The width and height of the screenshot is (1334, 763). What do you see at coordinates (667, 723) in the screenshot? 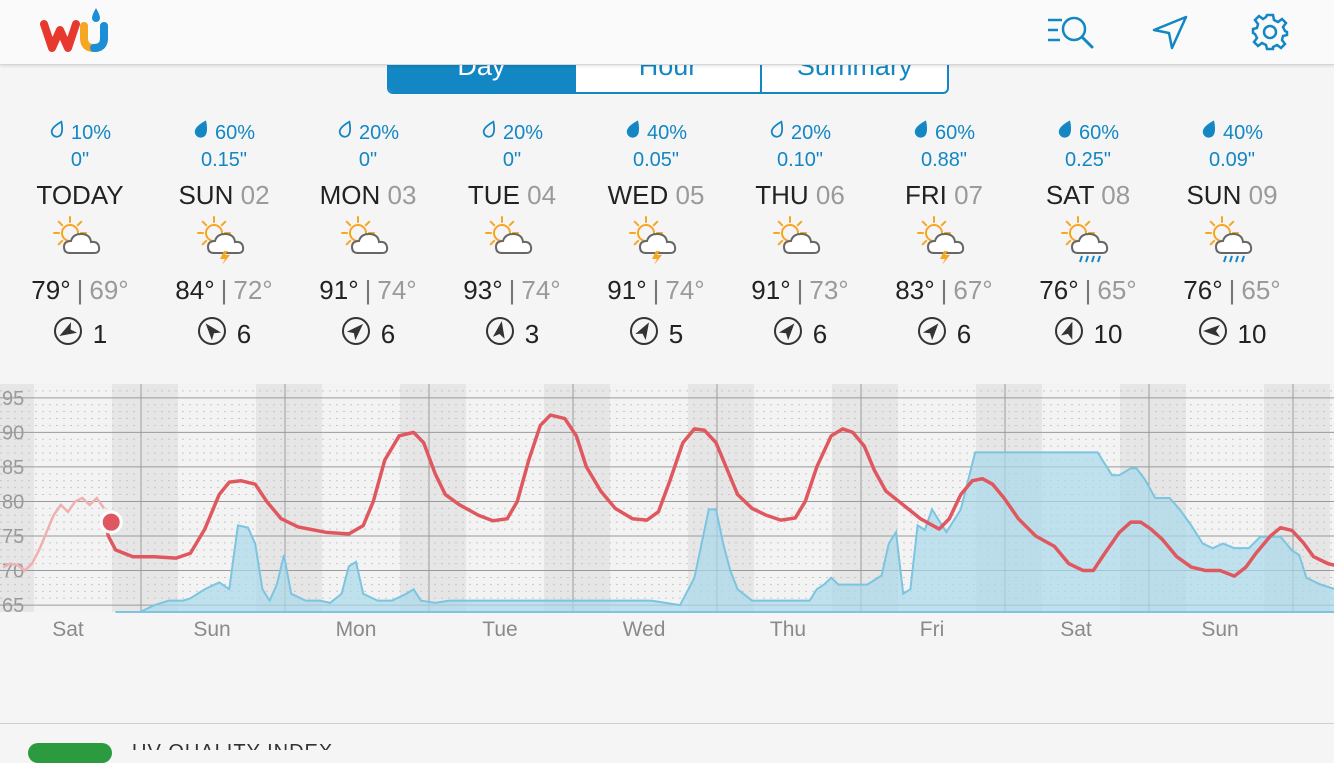
I see `divider` at bounding box center [667, 723].